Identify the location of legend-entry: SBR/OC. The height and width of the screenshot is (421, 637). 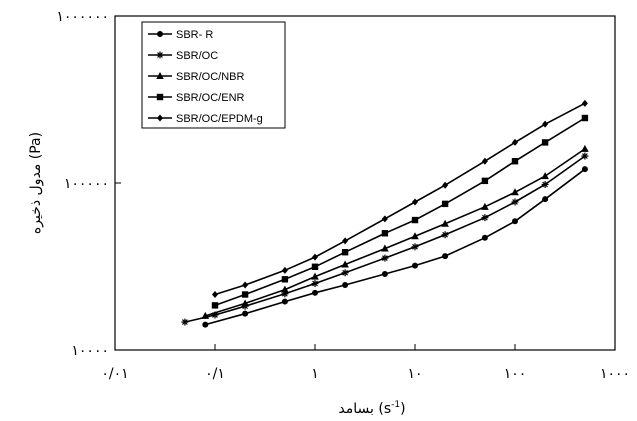
(183, 56).